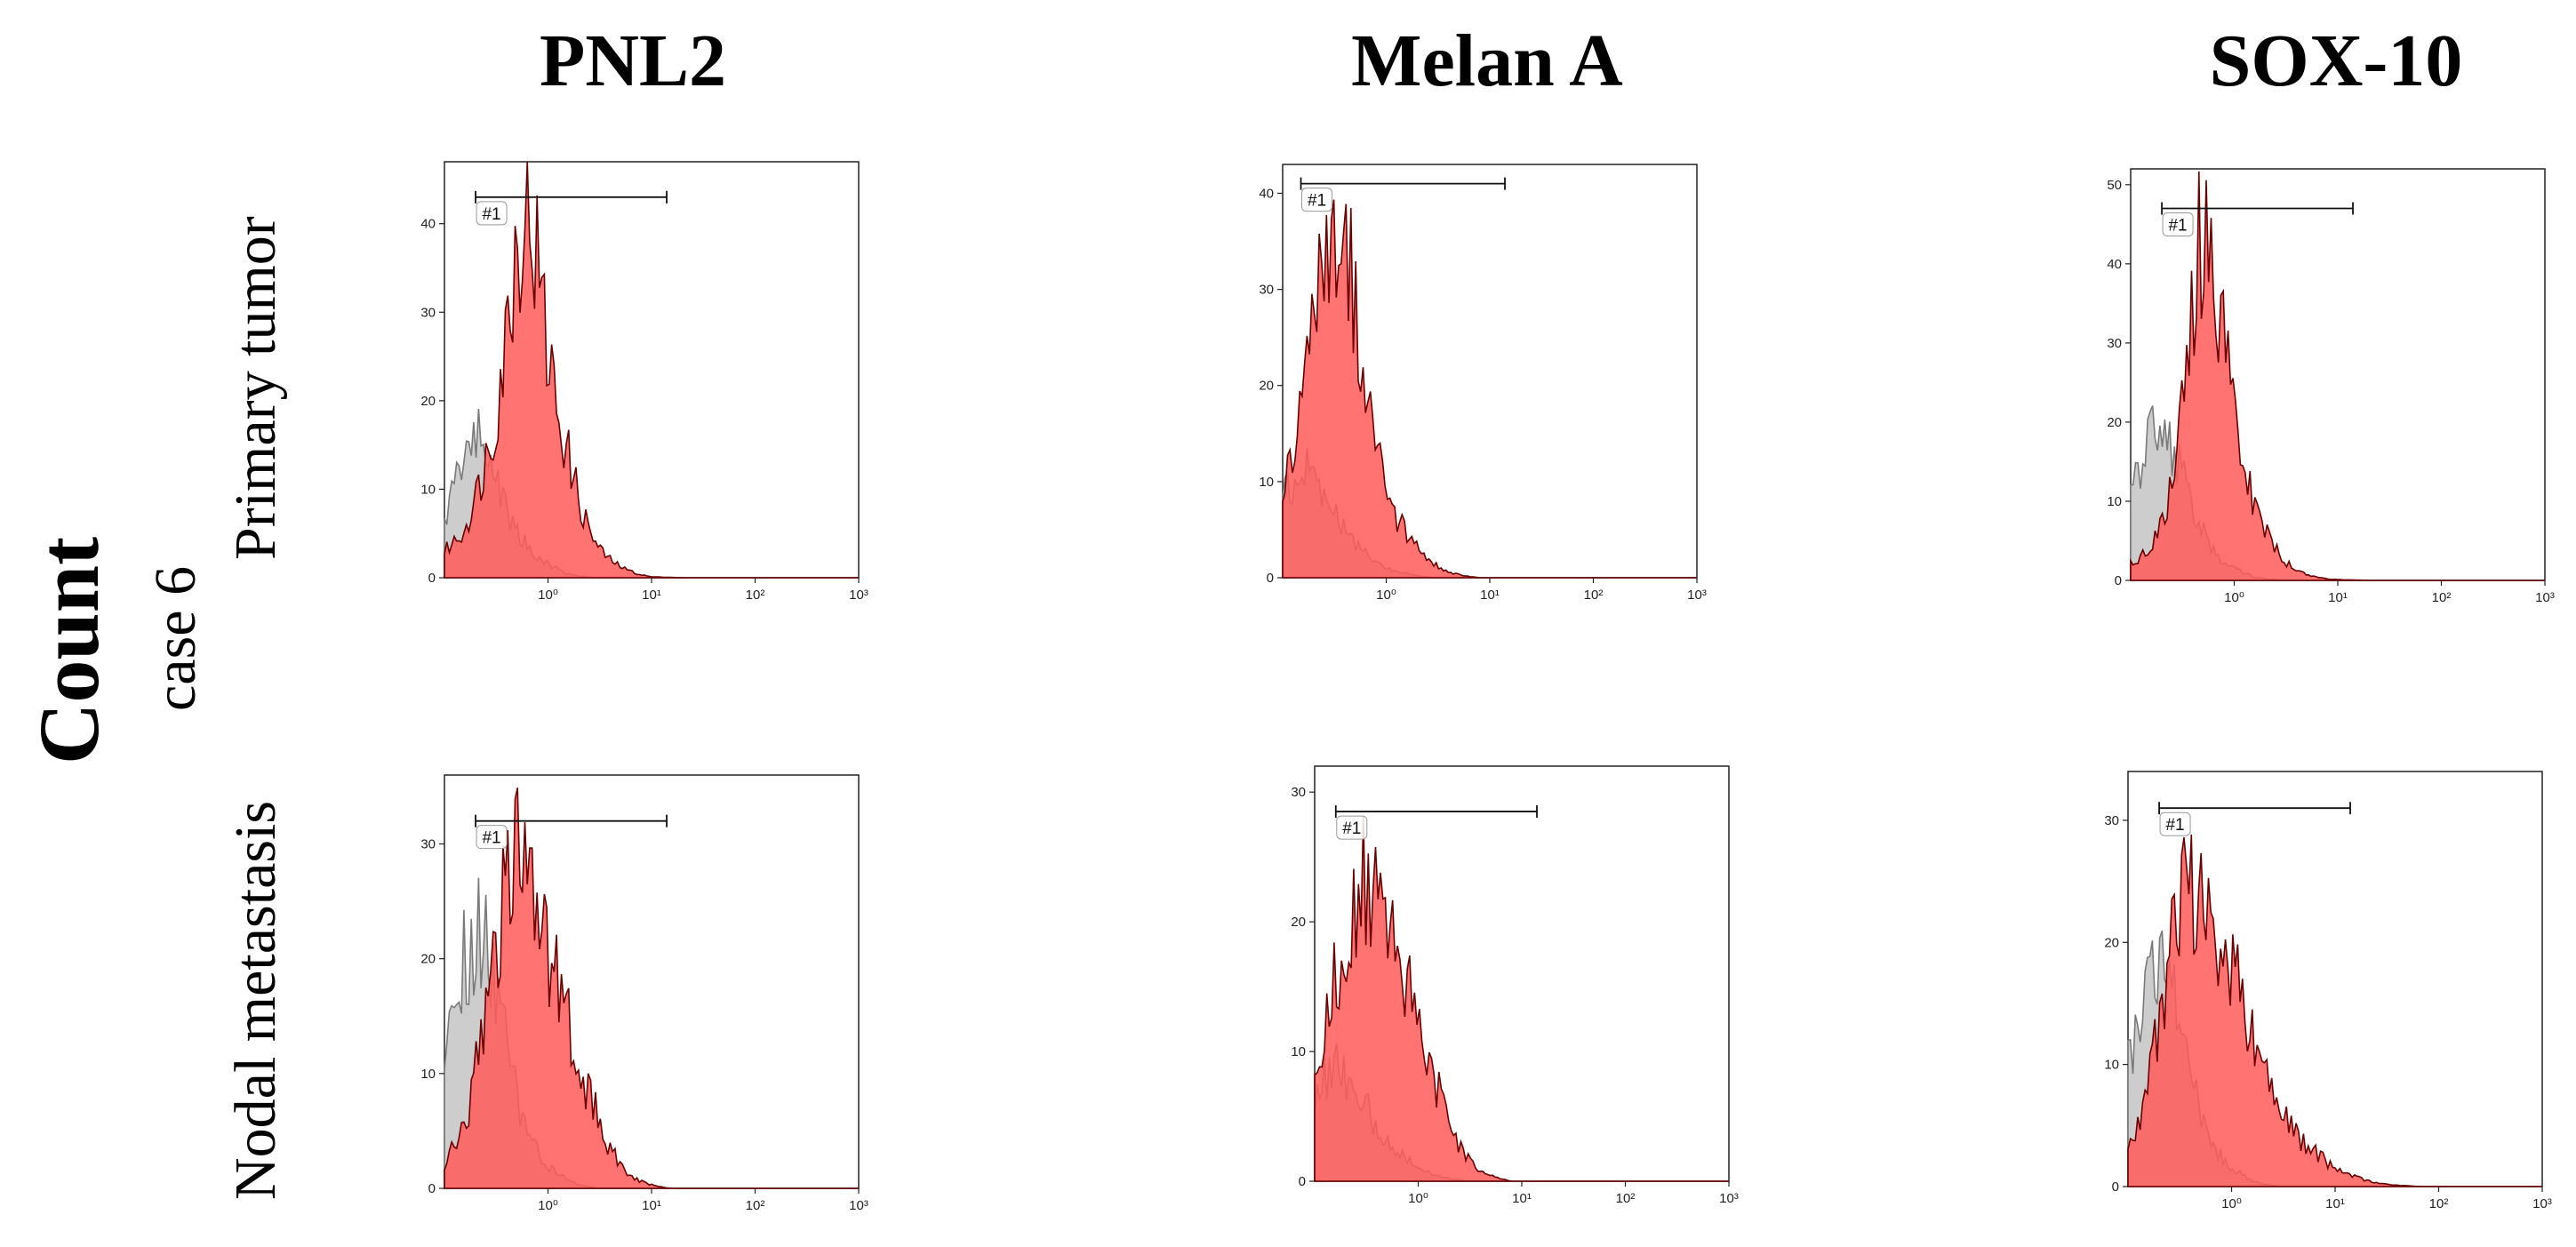 The width and height of the screenshot is (2576, 1247). Describe the element at coordinates (255, 1000) in the screenshot. I see `row-label-nodal-metastasis: Nodal metastasis` at that location.